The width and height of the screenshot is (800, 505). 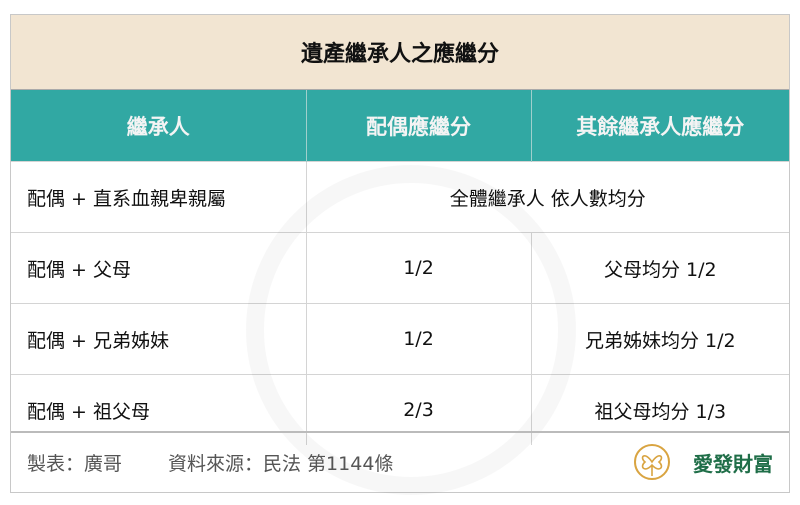 What do you see at coordinates (418, 409) in the screenshot?
I see `spouse-share-cell: 2/3` at bounding box center [418, 409].